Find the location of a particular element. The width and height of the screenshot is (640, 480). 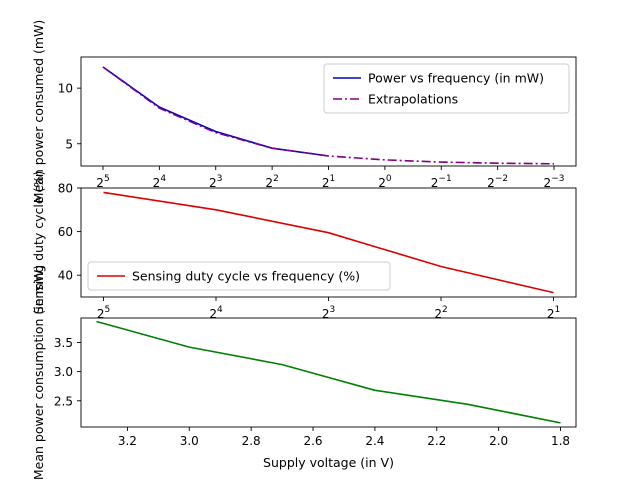

x-tick-label: 2.4 is located at coordinates (374, 441).